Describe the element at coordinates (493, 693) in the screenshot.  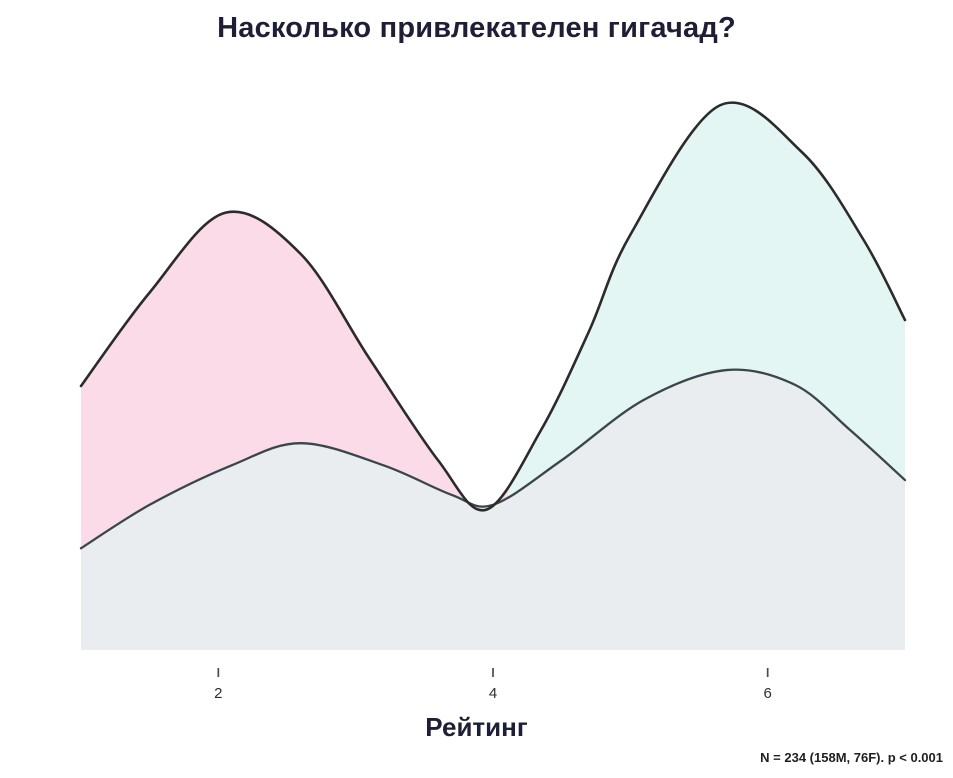
I see `x-tick-label: 4` at that location.